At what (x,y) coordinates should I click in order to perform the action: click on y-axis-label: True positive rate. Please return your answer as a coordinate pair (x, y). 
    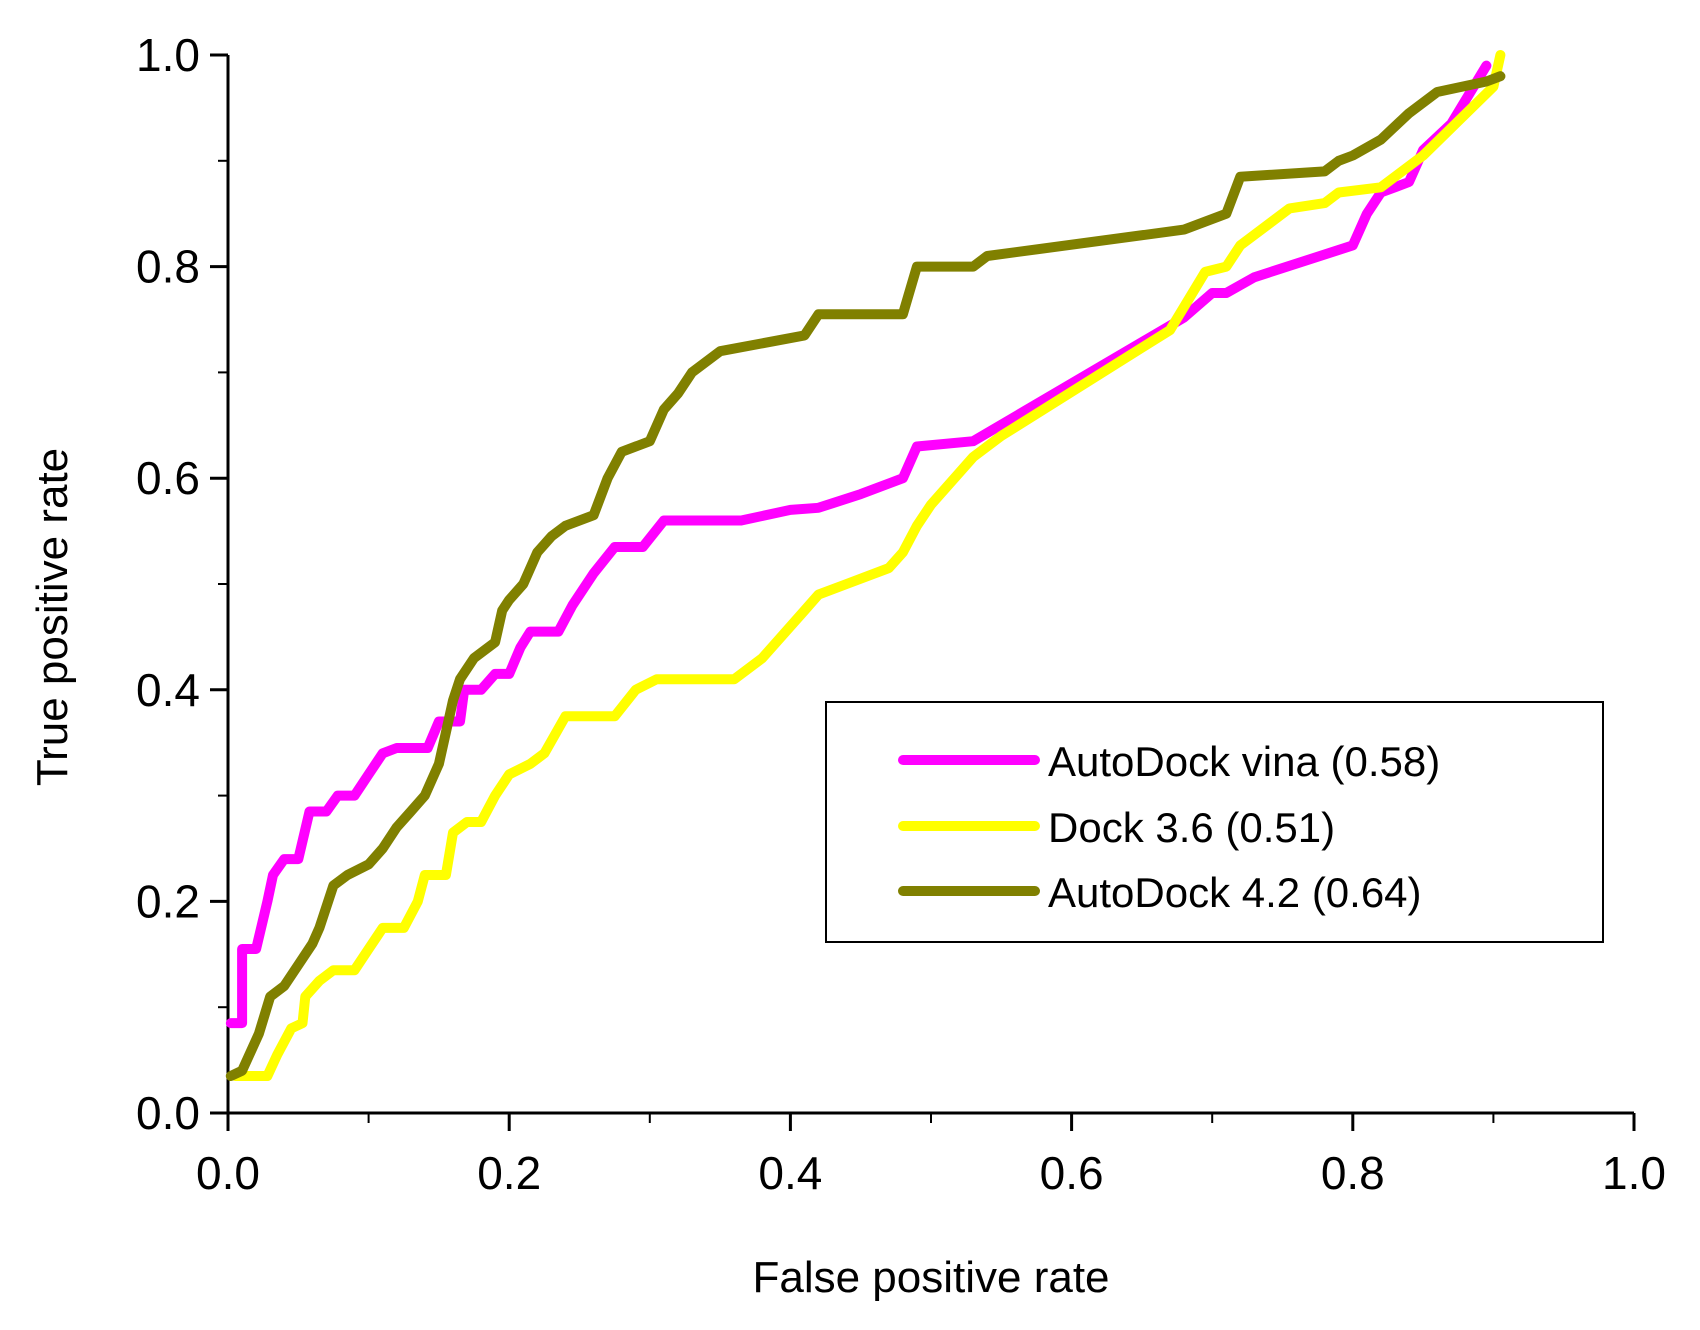
    Looking at the image, I should click on (52, 617).